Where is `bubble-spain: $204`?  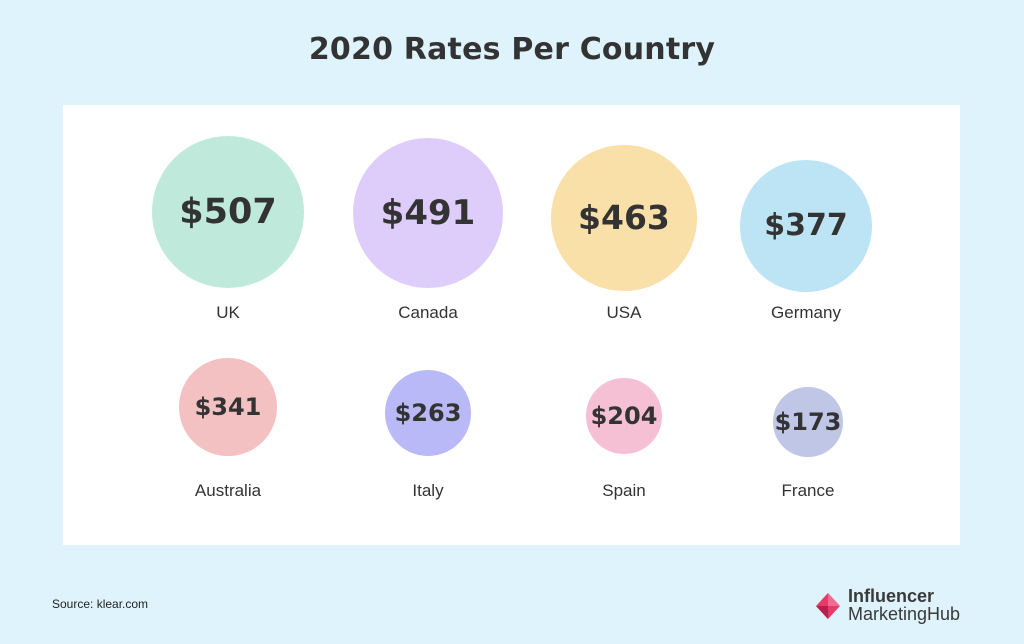 bubble-spain: $204 is located at coordinates (624, 416).